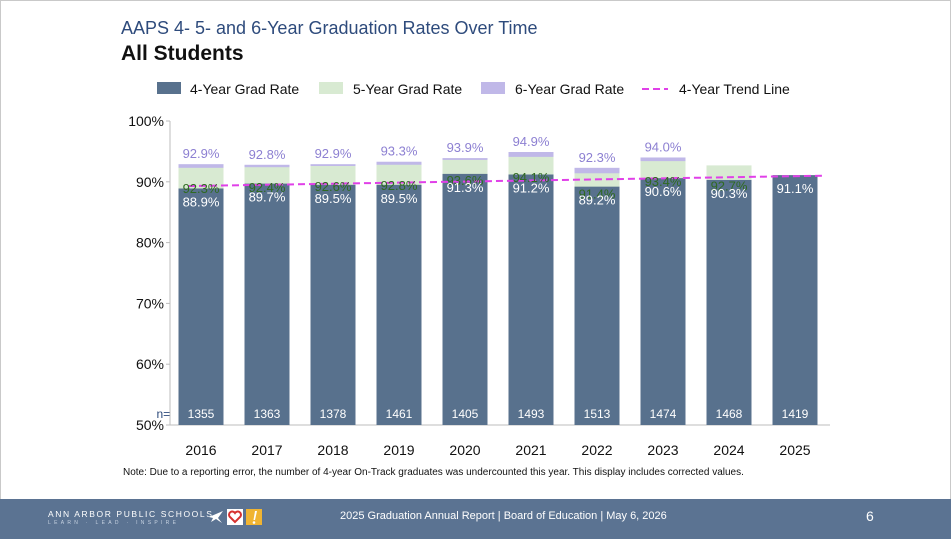 The image size is (951, 539). Describe the element at coordinates (332, 450) in the screenshot. I see `x-tick-label: 2018` at that location.